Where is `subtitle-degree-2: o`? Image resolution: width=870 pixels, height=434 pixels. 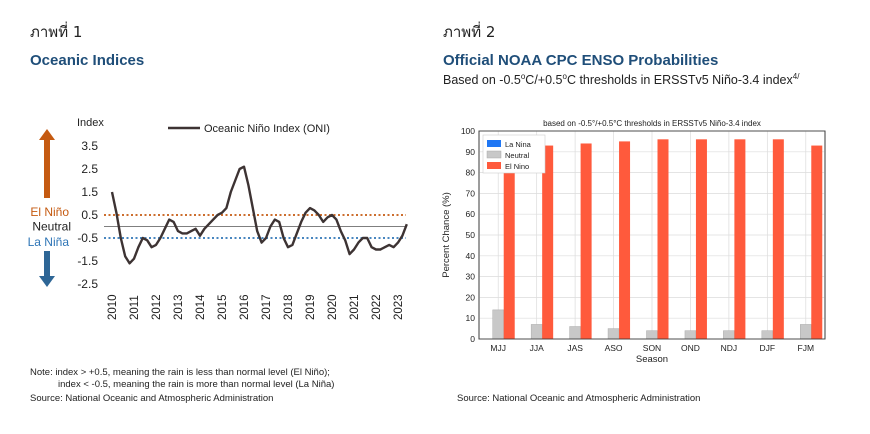 subtitle-degree-2: o is located at coordinates (564, 76).